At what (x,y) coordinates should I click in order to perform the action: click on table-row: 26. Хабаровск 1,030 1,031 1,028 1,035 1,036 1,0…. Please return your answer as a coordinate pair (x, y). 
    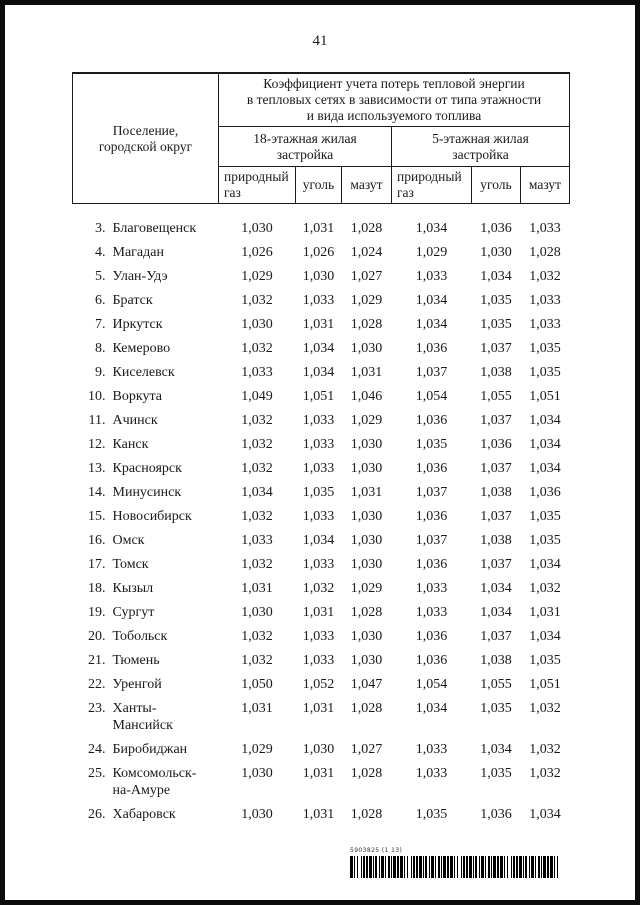
    Looking at the image, I should click on (321, 815).